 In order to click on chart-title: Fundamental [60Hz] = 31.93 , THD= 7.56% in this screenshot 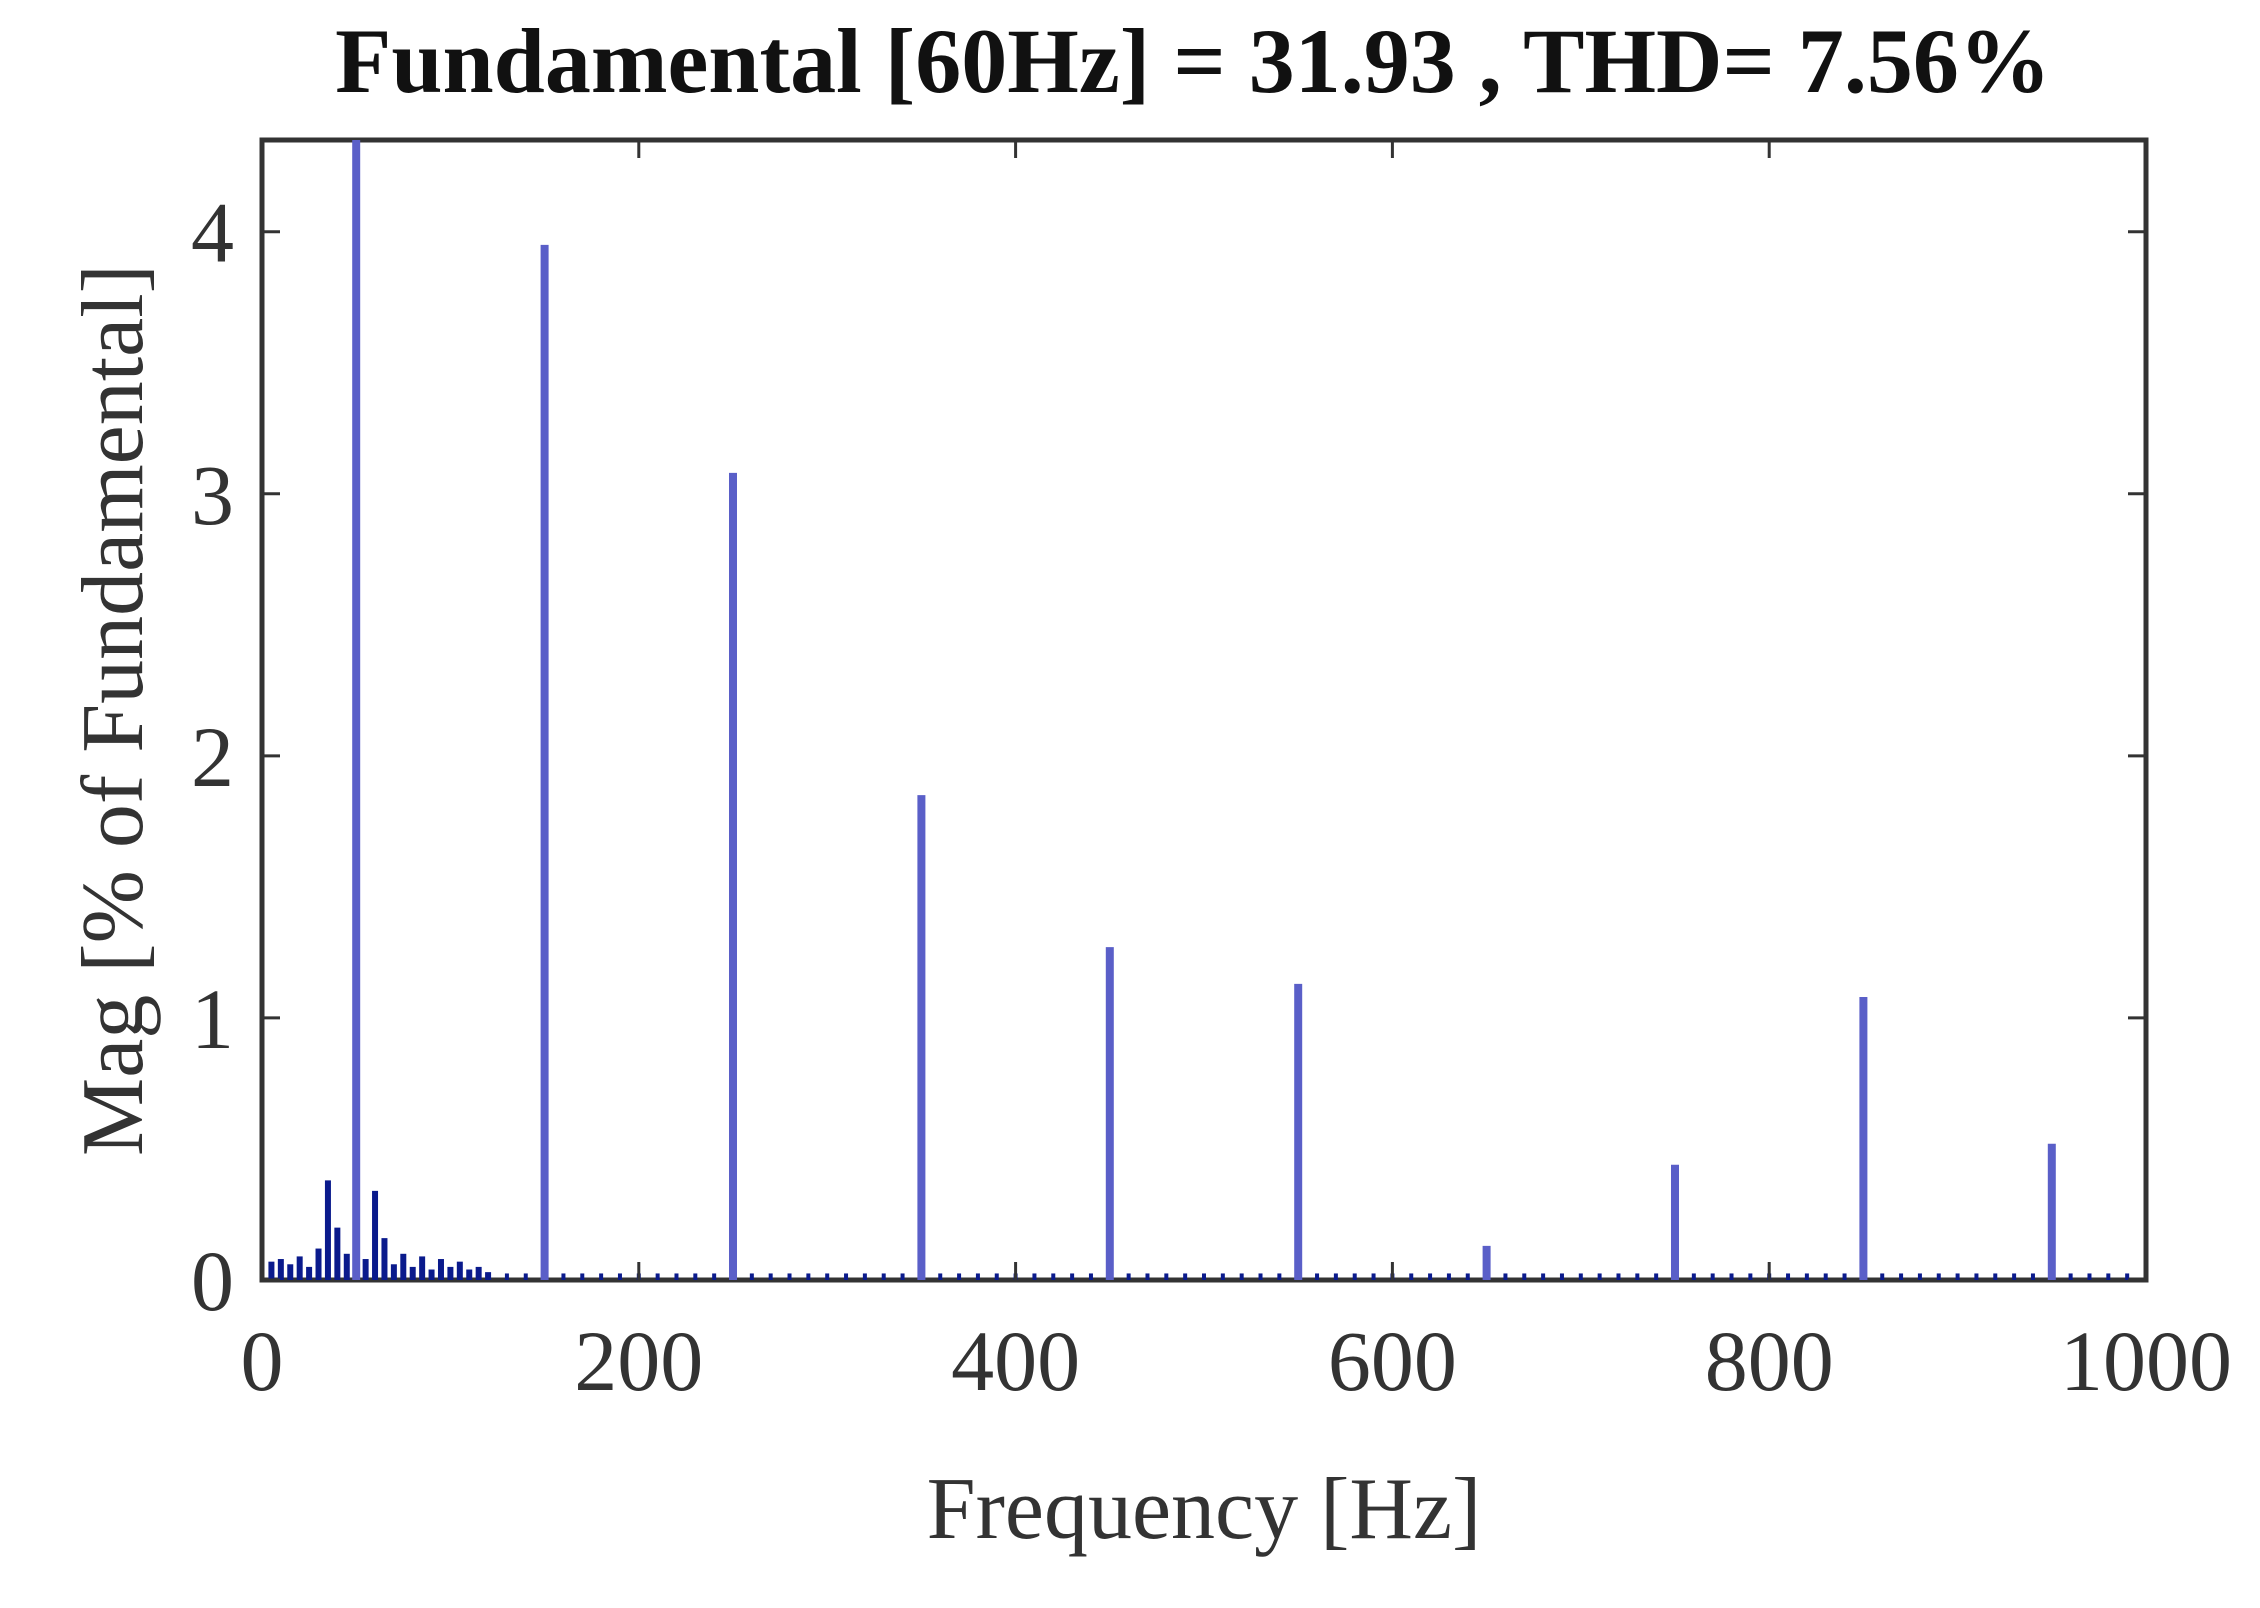, I will do `click(1193, 61)`.